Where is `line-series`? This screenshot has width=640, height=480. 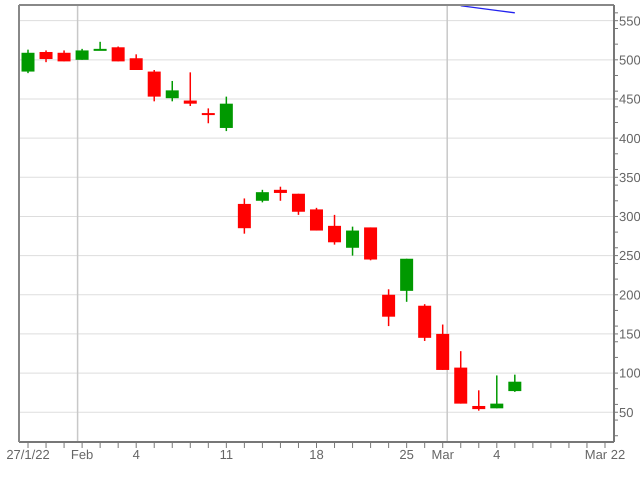 line-series is located at coordinates (488, 9).